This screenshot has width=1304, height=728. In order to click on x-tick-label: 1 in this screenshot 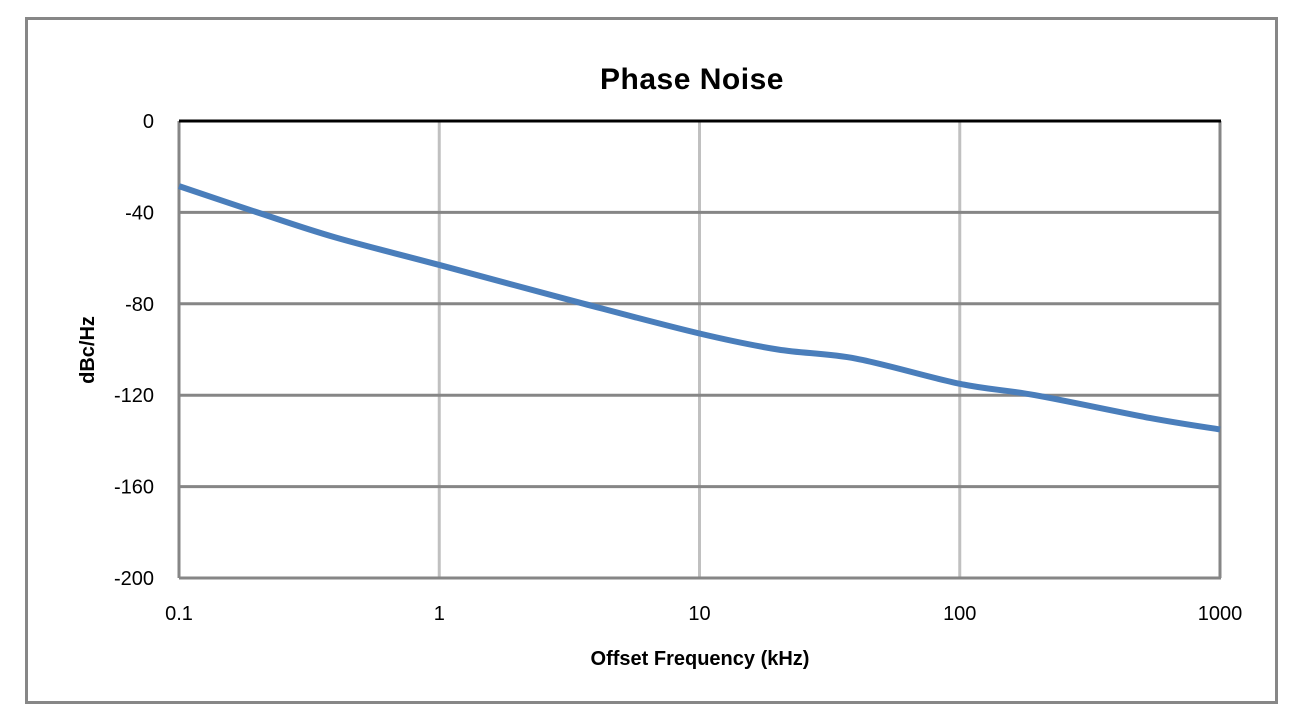, I will do `click(439, 614)`.